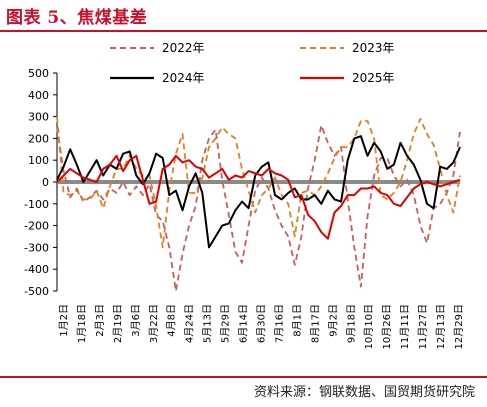 This screenshot has height=407, width=487. What do you see at coordinates (77, 18) in the screenshot?
I see `chart-title: 图表 5、焦煤基差` at bounding box center [77, 18].